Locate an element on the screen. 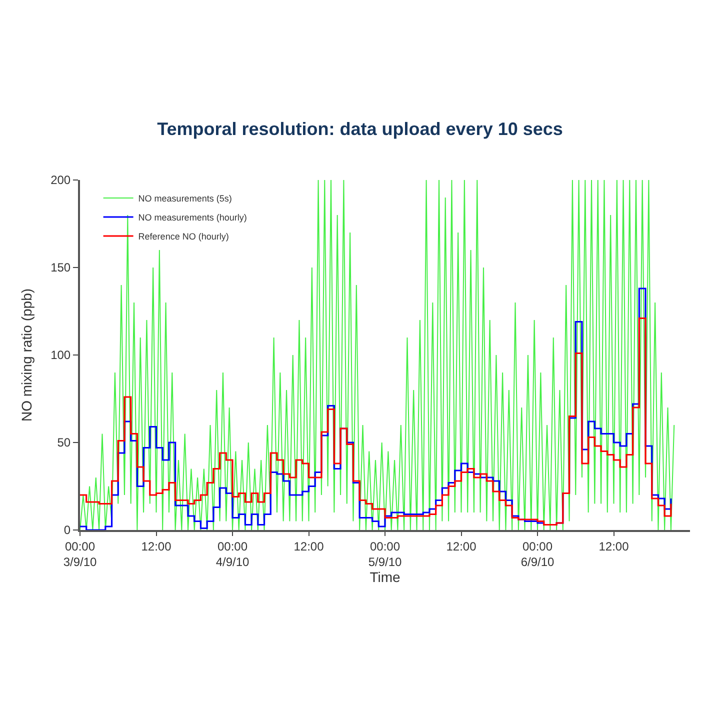 The width and height of the screenshot is (720, 720). y-tick-label: 150 is located at coordinates (60, 267).